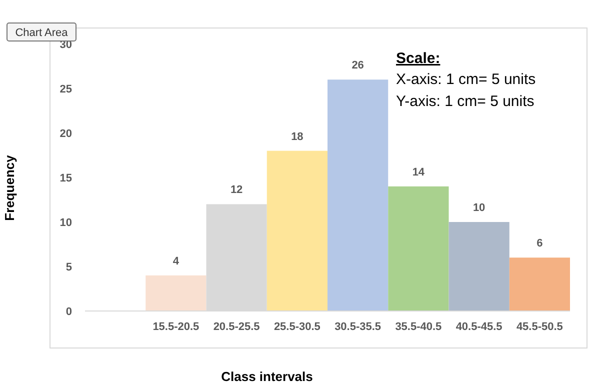  Describe the element at coordinates (466, 79) in the screenshot. I see `annotation: X-axis: 1 cm= 5 units` at that location.